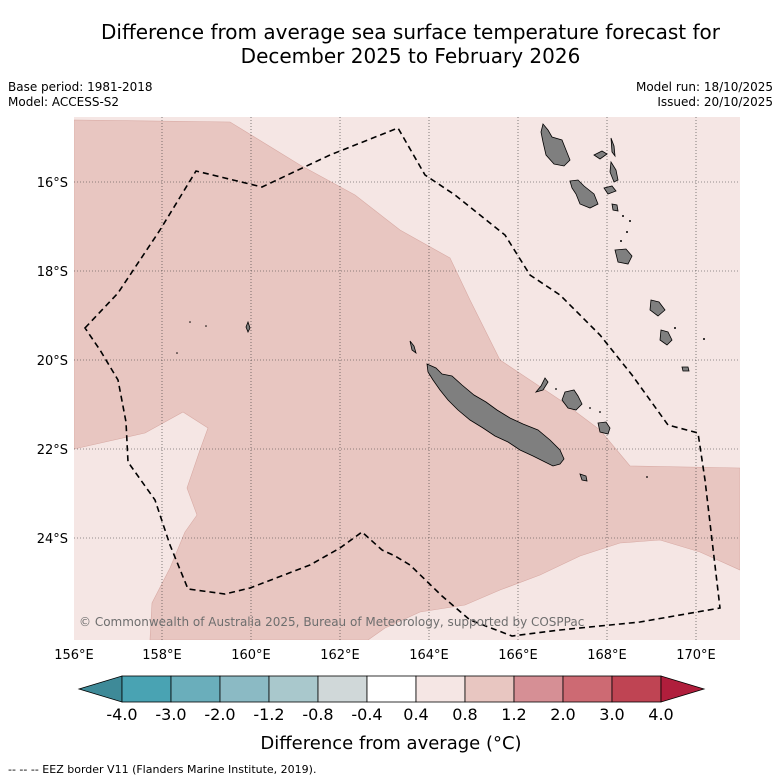 The width and height of the screenshot is (781, 781). Describe the element at coordinates (610, 190) in the screenshot. I see `ambrym-island` at that location.